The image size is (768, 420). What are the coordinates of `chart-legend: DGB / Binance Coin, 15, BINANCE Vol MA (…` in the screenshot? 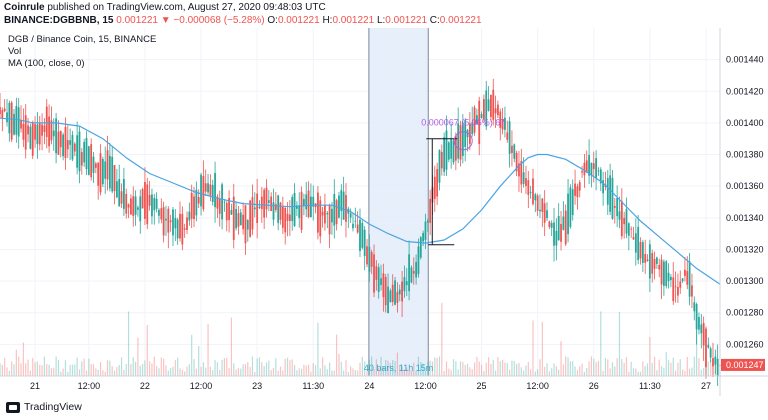 It's located at (82, 52).